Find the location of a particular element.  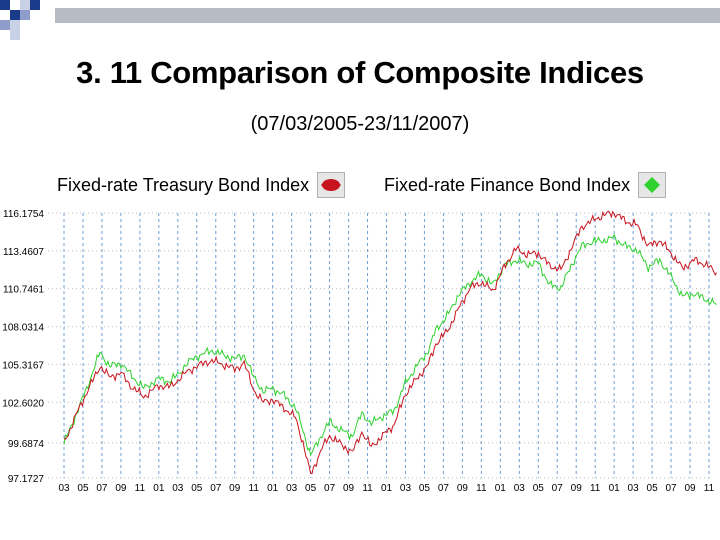

y-tick-label: 108.0314 is located at coordinates (23, 328).